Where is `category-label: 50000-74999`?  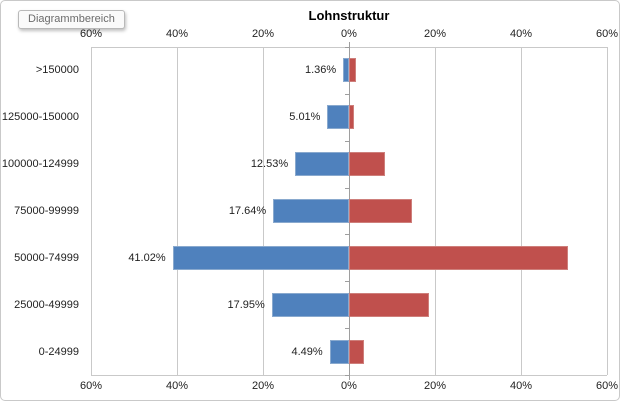
category-label: 50000-74999 is located at coordinates (46, 257).